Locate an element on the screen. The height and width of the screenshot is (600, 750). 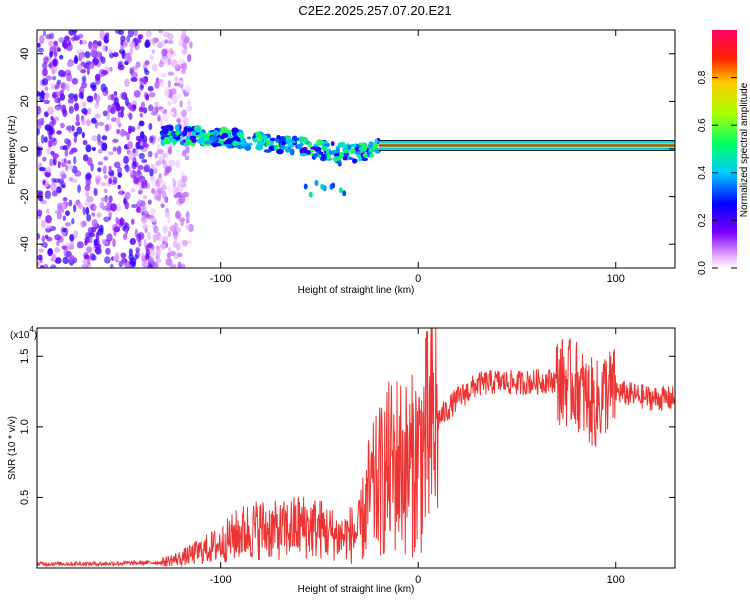
x-tick-label: -100 is located at coordinates (221, 580).